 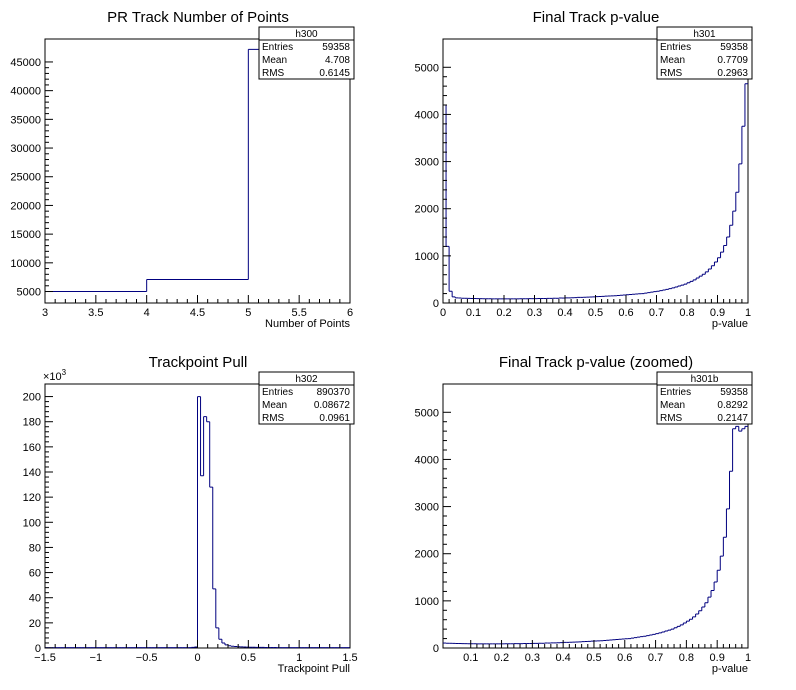 What do you see at coordinates (350, 313) in the screenshot?
I see `x-tick-label: 6` at bounding box center [350, 313].